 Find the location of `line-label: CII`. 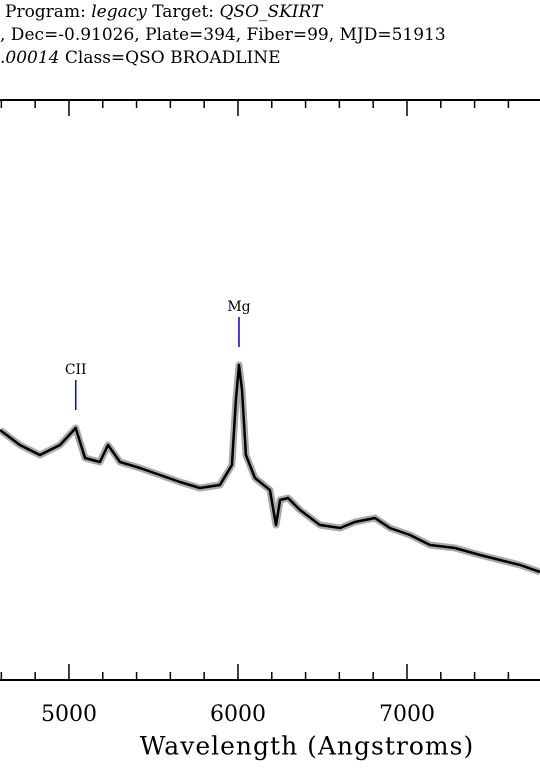

line-label: CII is located at coordinates (76, 370).